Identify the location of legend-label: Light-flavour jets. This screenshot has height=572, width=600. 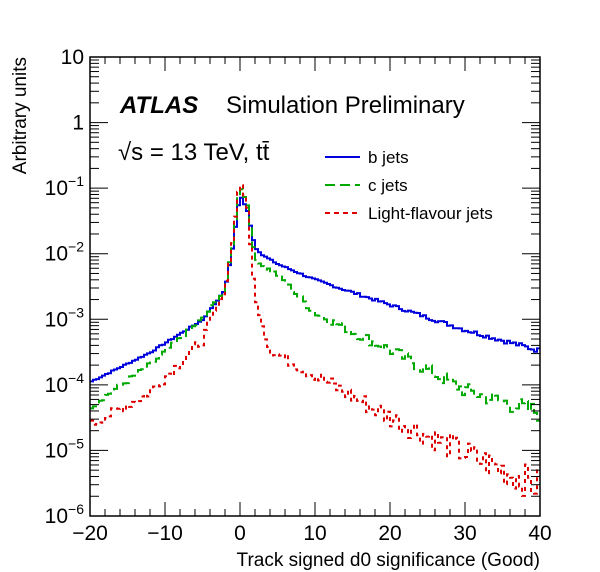
(430, 213).